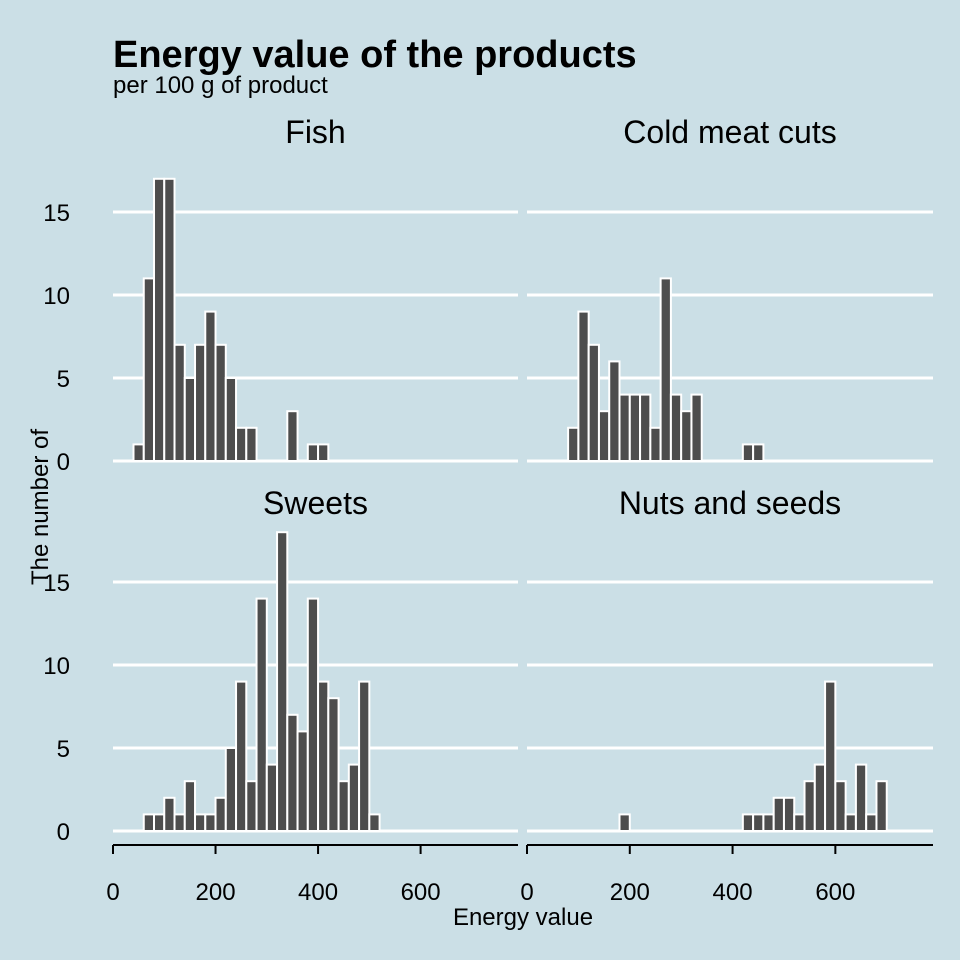 This screenshot has height=960, width=960. Describe the element at coordinates (375, 55) in the screenshot. I see `chart-title: Energy value of the products` at that location.